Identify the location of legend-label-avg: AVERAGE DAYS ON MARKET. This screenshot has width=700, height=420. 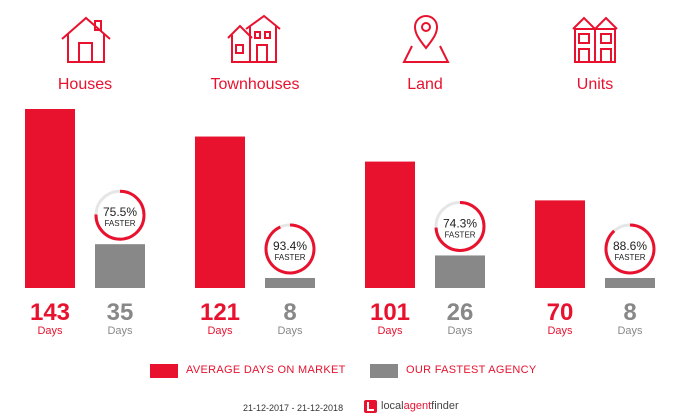
(266, 370).